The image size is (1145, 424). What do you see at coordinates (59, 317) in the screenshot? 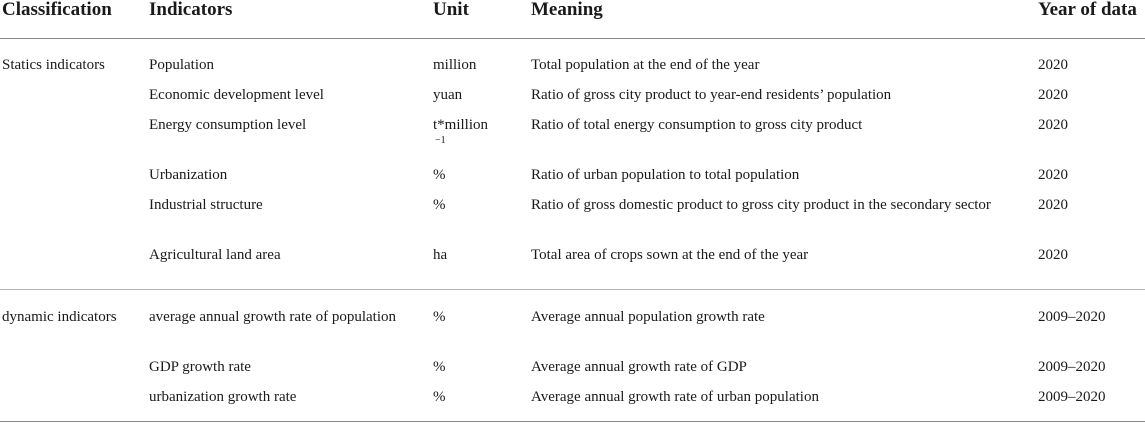
I see `group-classification-dynamic: dynamic indicators` at bounding box center [59, 317].